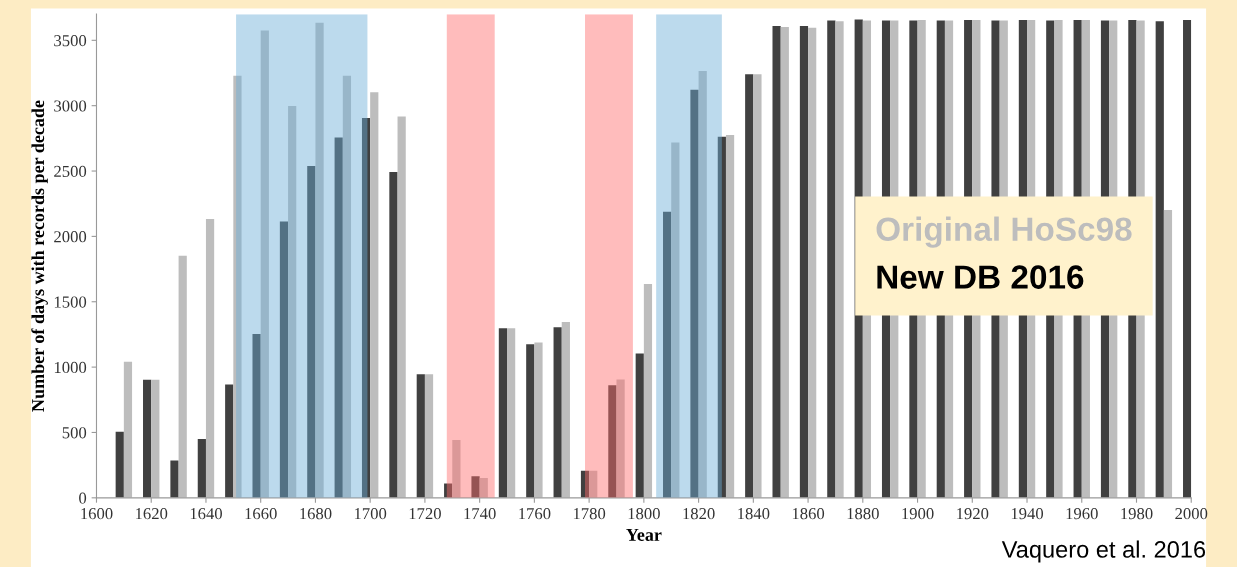 The height and width of the screenshot is (567, 1237). Describe the element at coordinates (973, 514) in the screenshot. I see `x-tick-label: 1920` at that location.